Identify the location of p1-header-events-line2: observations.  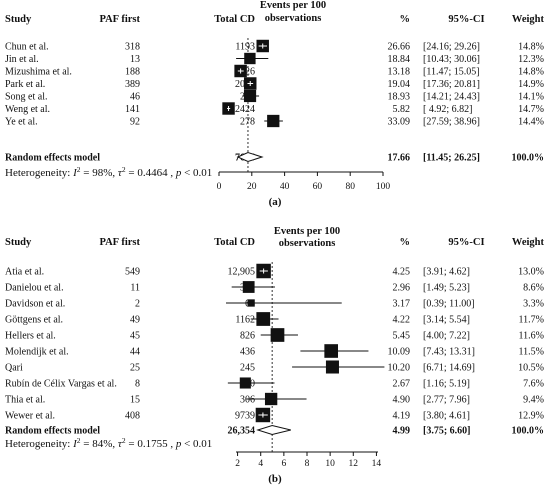
(293, 18).